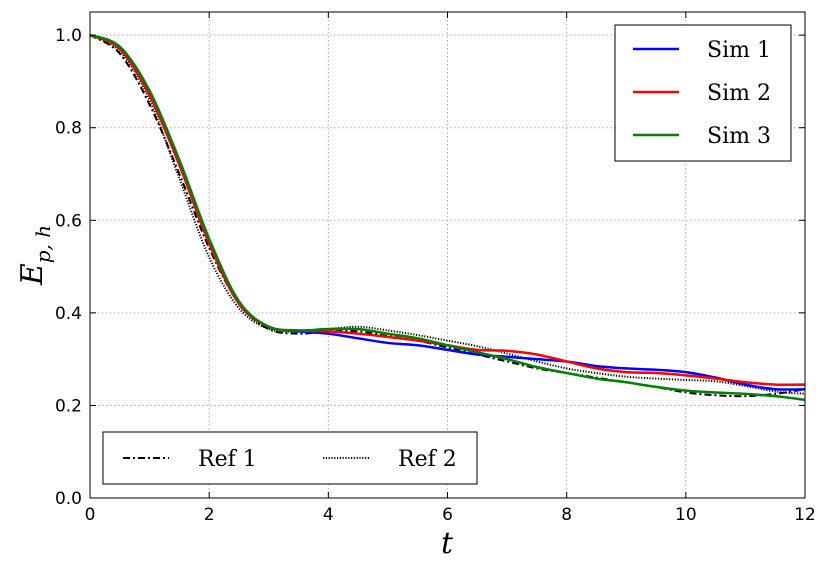 The height and width of the screenshot is (570, 830). I want to click on y-axis-label-subscript: p, h, so click(43, 244).